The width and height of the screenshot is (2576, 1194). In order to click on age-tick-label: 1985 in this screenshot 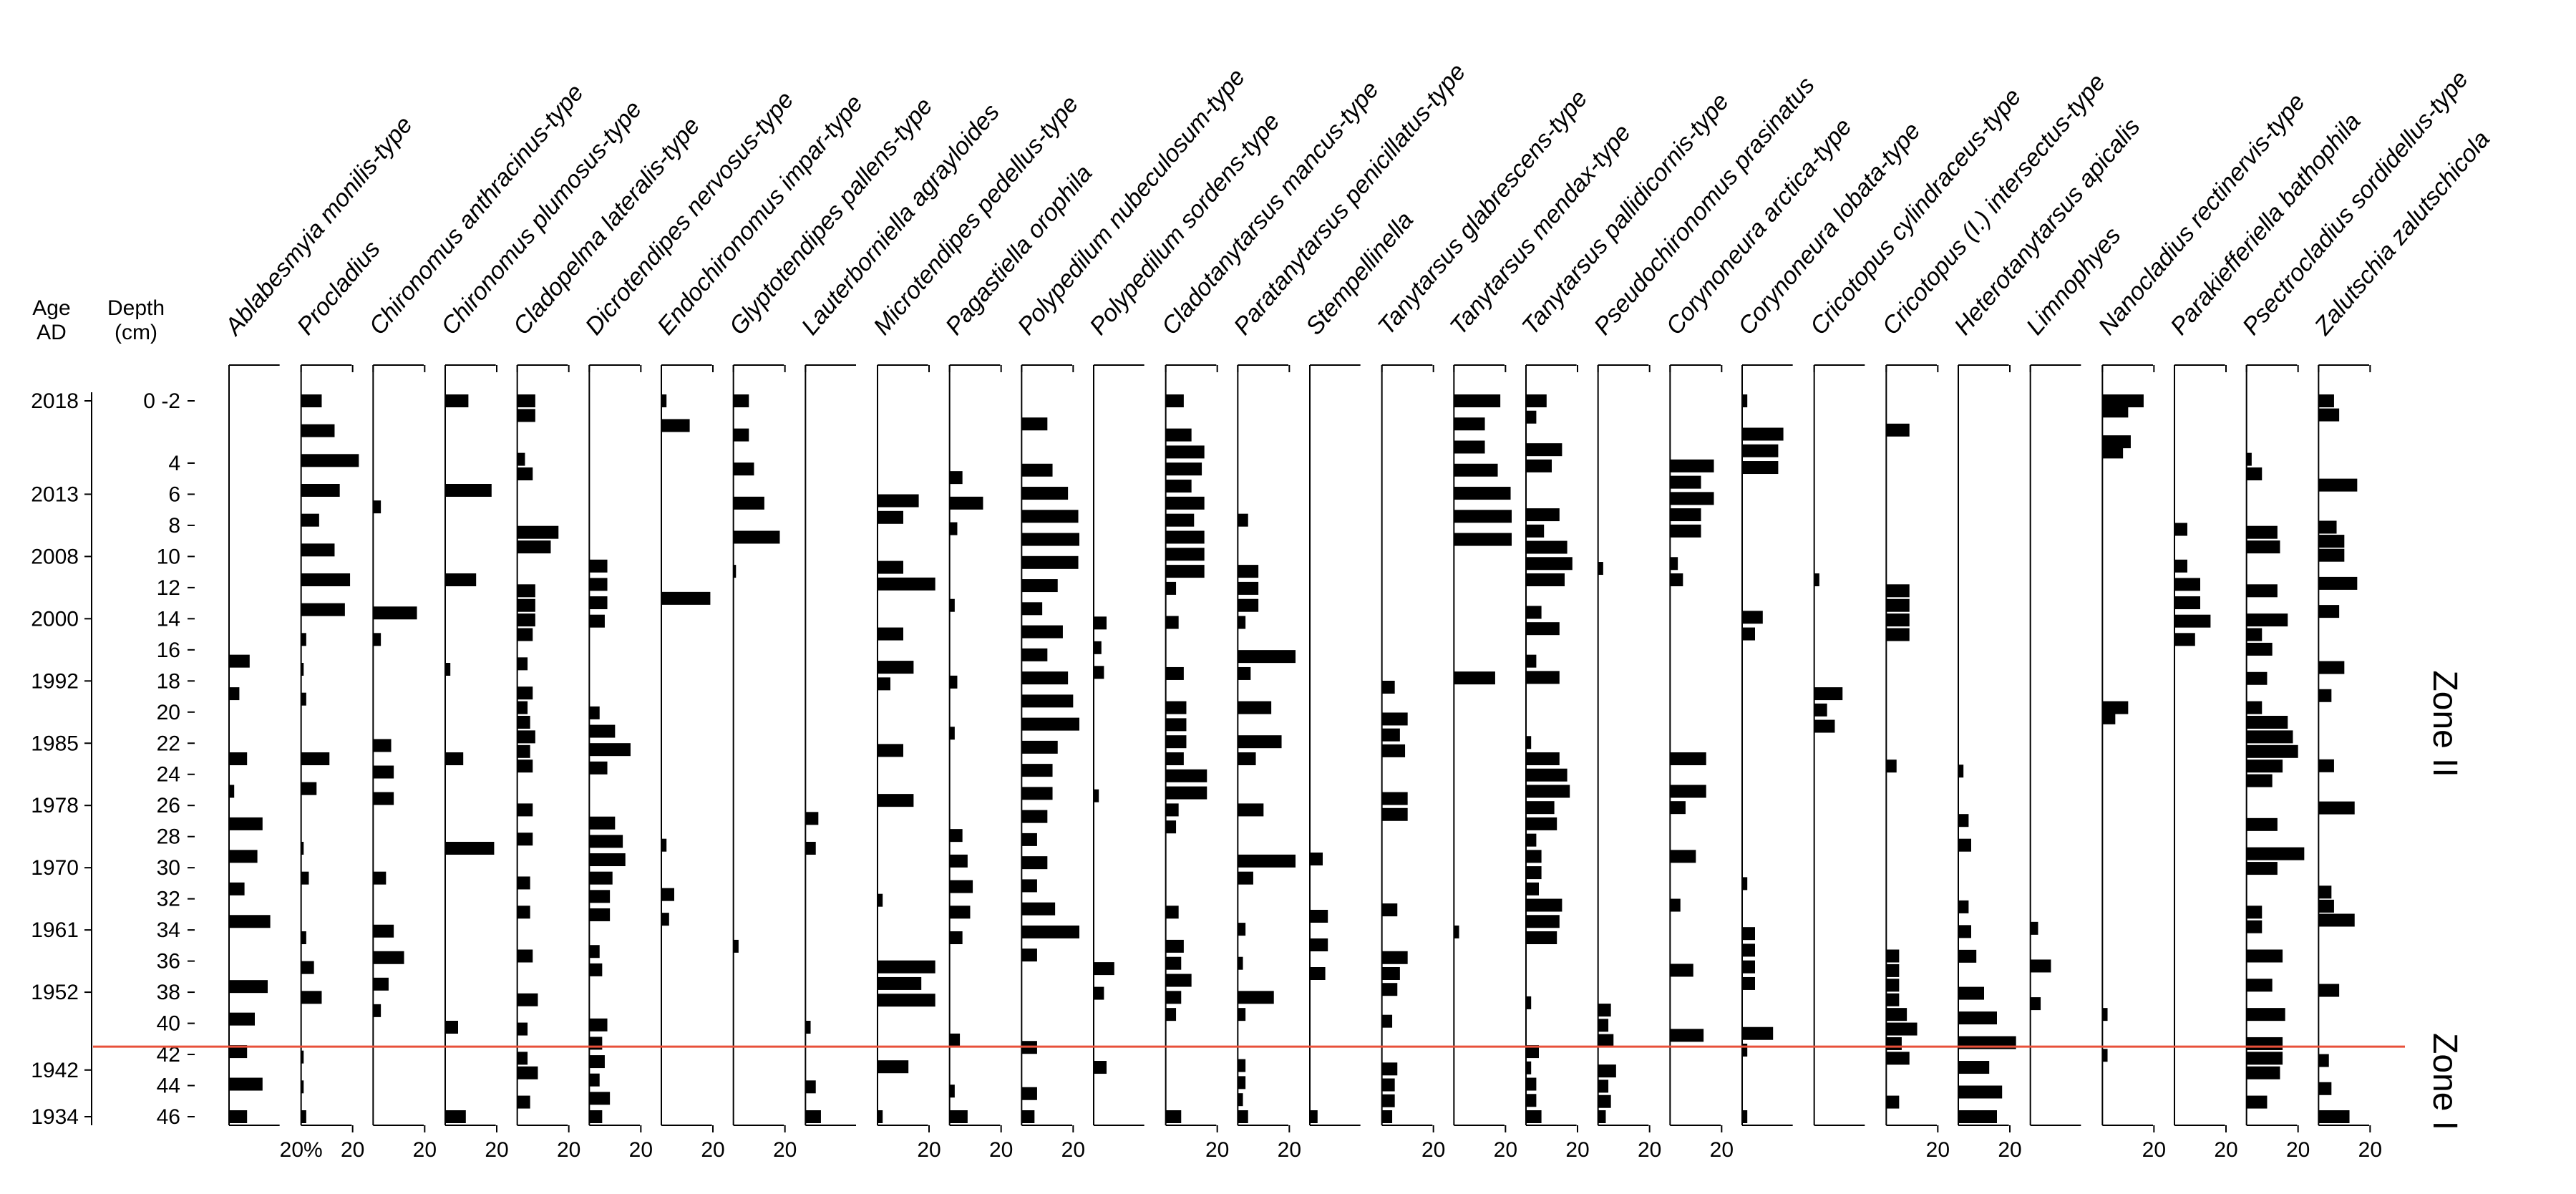, I will do `click(55, 743)`.